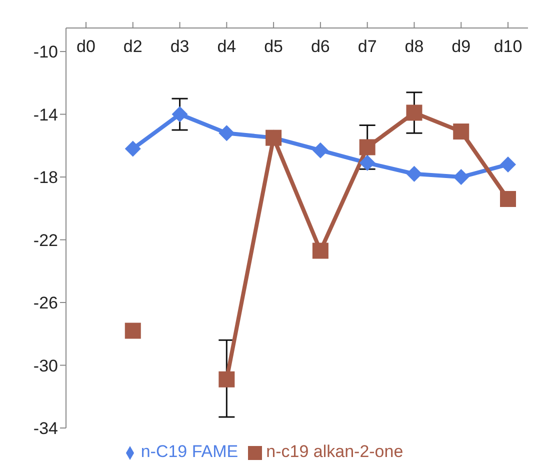  I want to click on y-tick-label: -34, so click(45, 428).